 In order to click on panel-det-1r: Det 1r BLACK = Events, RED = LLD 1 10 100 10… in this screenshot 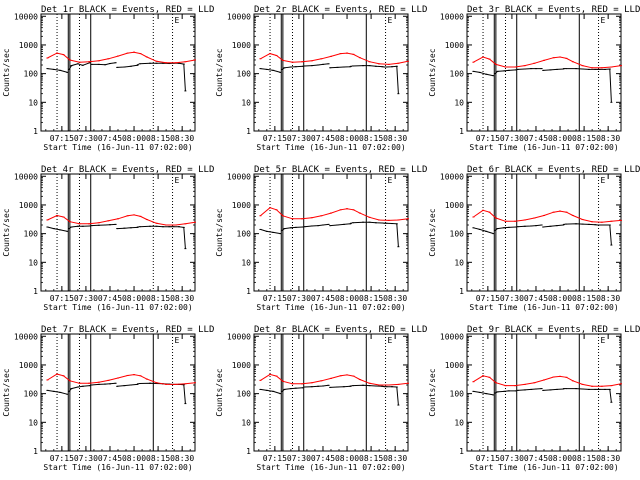, I will do `click(108, 78)`.